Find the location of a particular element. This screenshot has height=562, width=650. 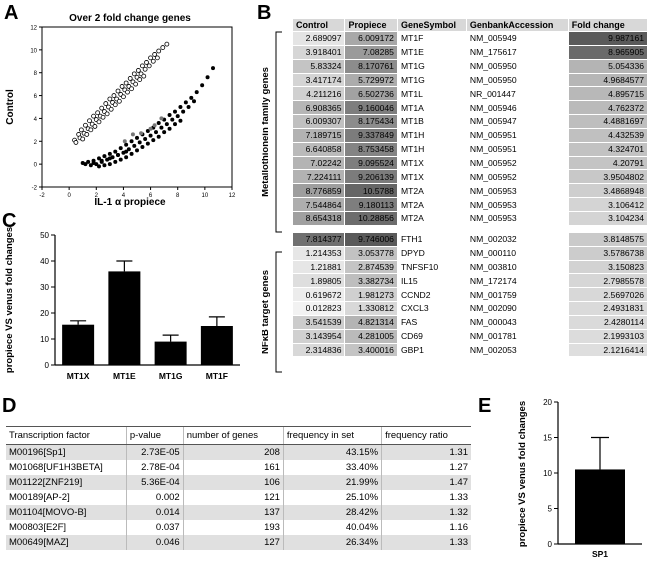

gene-control-value: 1.214353 is located at coordinates (318, 253).